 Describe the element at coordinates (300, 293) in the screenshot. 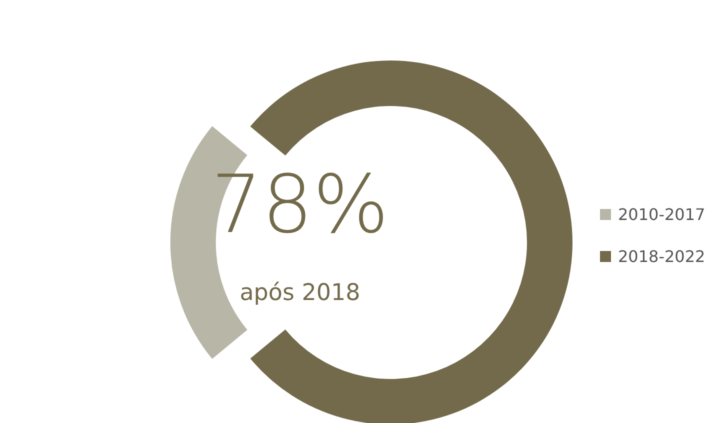

I see `text: após 2018` at that location.